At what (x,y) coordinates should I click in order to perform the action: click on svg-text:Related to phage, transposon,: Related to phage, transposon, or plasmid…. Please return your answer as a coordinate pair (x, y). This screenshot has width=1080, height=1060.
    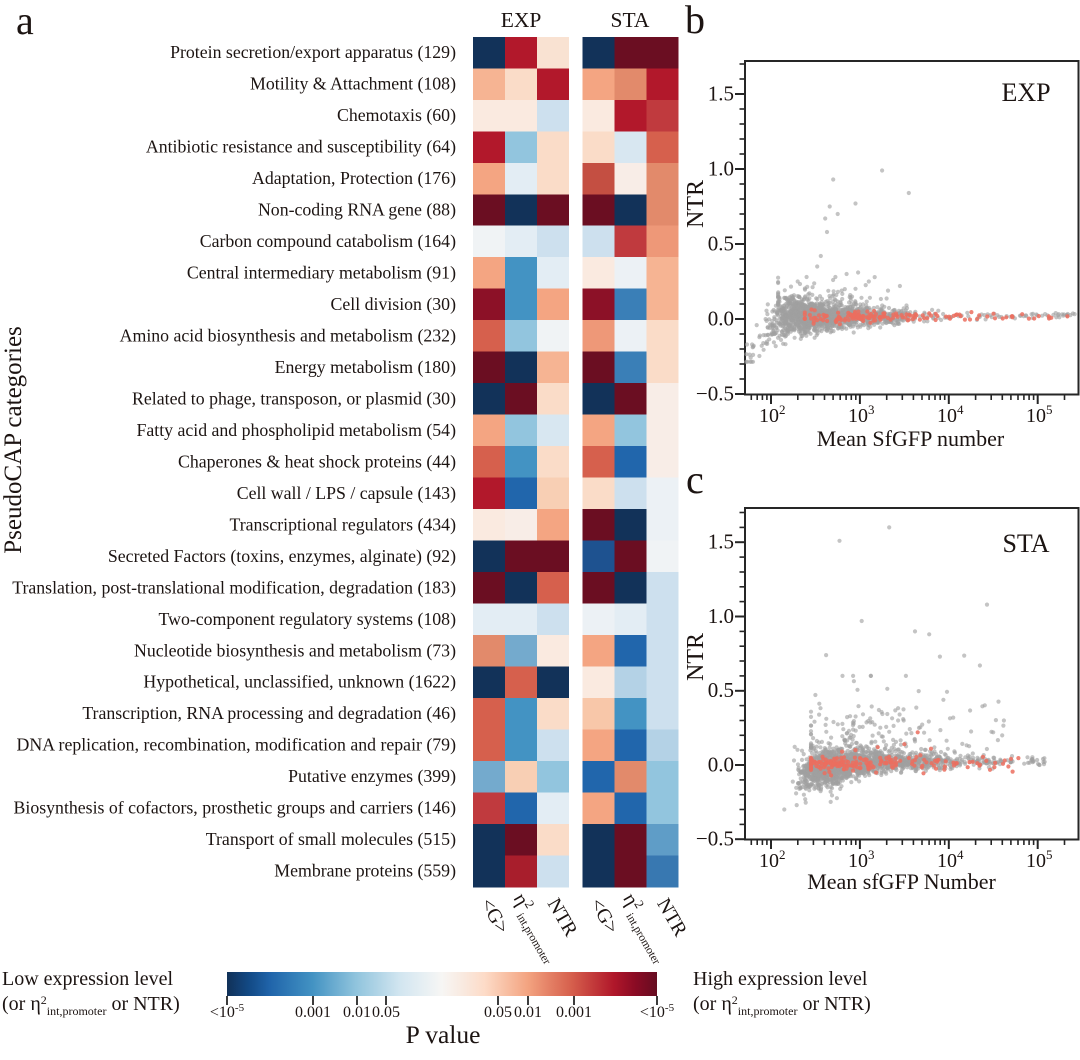
    Looking at the image, I should click on (294, 398).